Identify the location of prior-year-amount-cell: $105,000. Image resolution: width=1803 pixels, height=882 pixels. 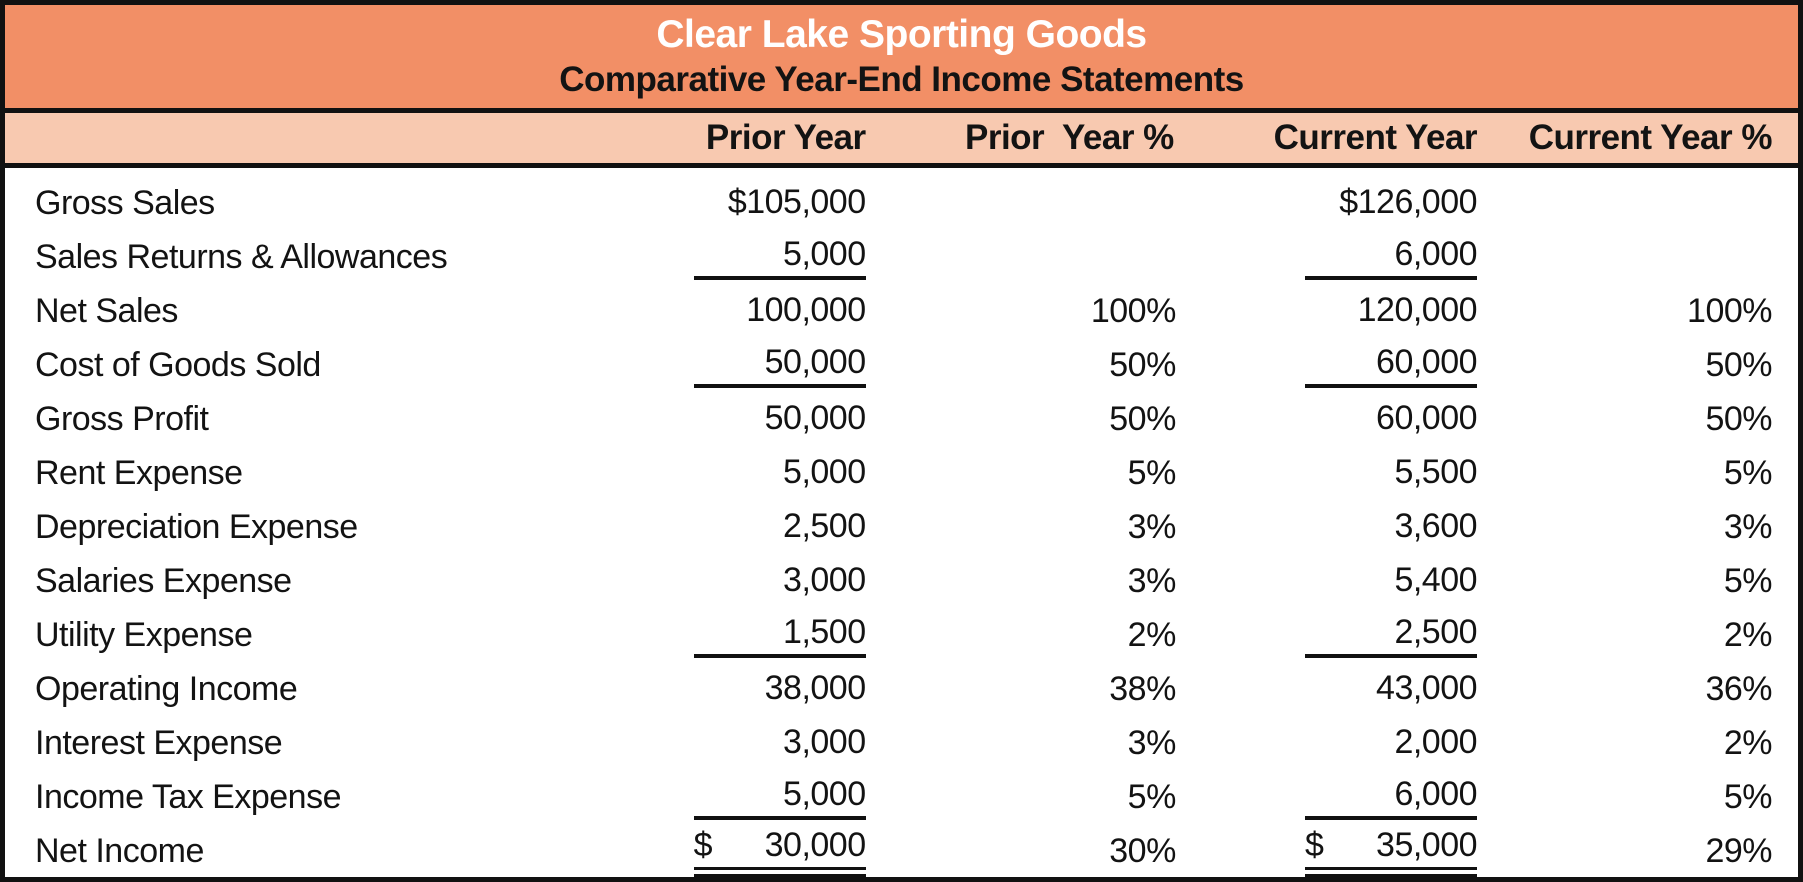
(713, 198).